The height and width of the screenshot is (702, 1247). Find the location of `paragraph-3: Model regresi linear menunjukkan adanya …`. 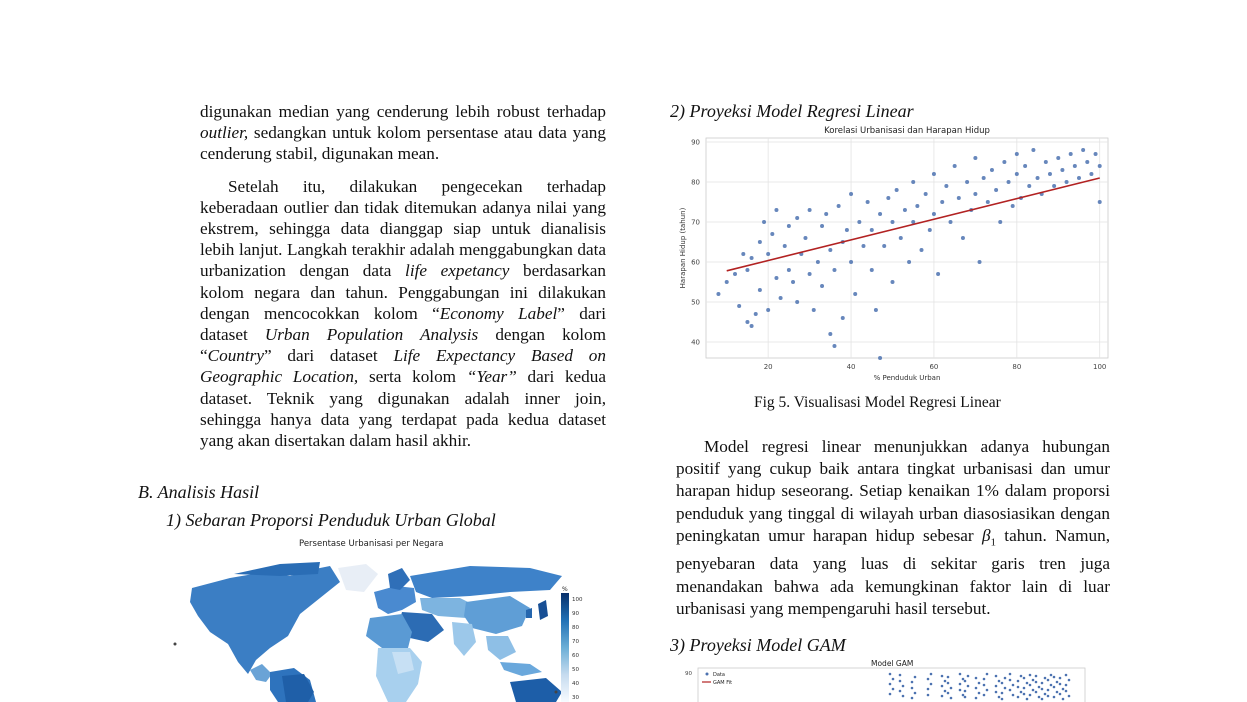

paragraph-3: Model regresi linear menunjukkan adanya … is located at coordinates (893, 527).